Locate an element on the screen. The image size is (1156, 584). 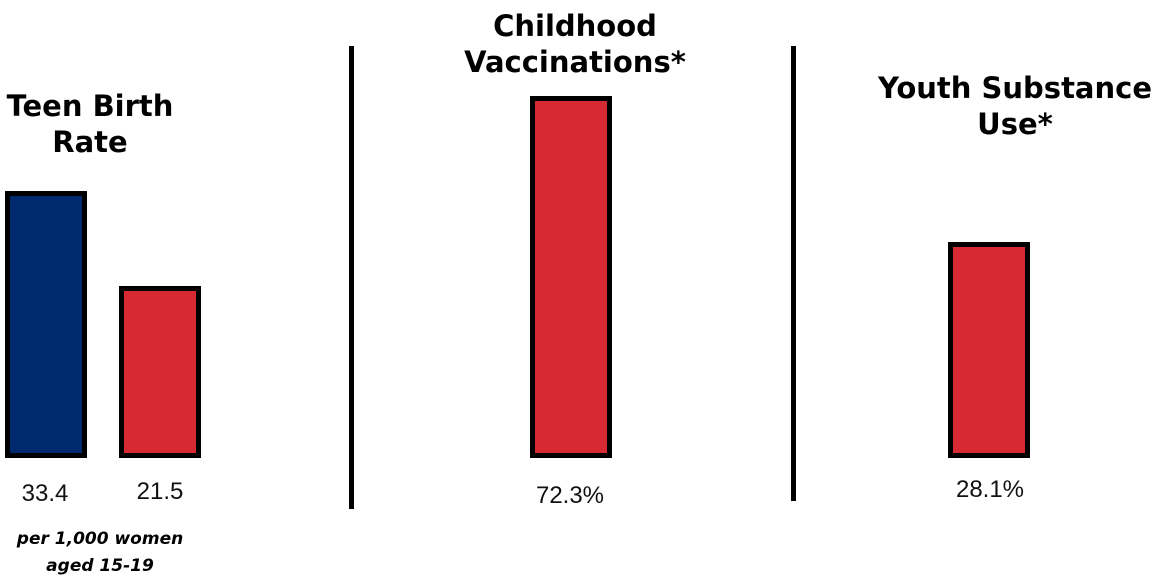
childhood-vaccinations-title: Childhood Vaccinations* is located at coordinates (575, 44).